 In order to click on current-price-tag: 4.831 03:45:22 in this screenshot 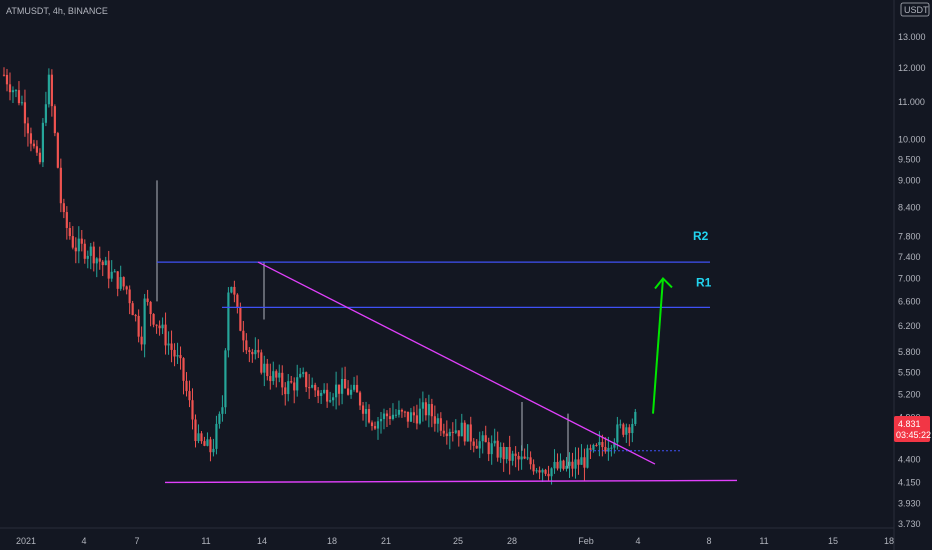, I will do `click(912, 429)`.